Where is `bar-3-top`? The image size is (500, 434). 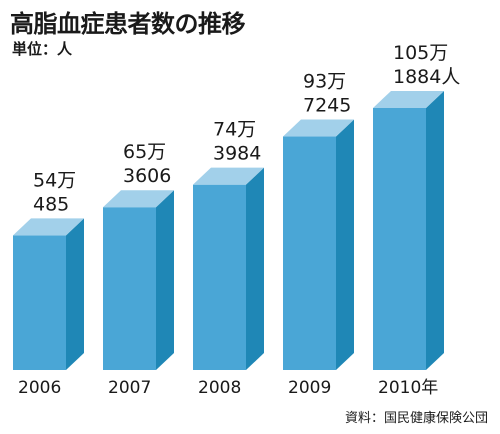
bar-3-top is located at coordinates (318, 128).